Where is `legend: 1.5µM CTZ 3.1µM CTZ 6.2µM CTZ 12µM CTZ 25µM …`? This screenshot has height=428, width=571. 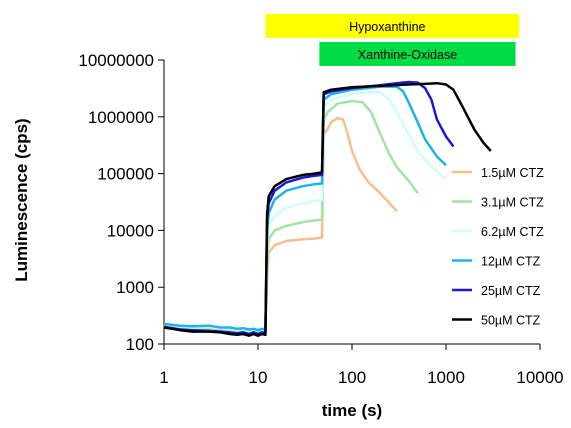 legend: 1.5µM CTZ 3.1µM CTZ 6.2µM CTZ 12µM CTZ 25µM … is located at coordinates (498, 247).